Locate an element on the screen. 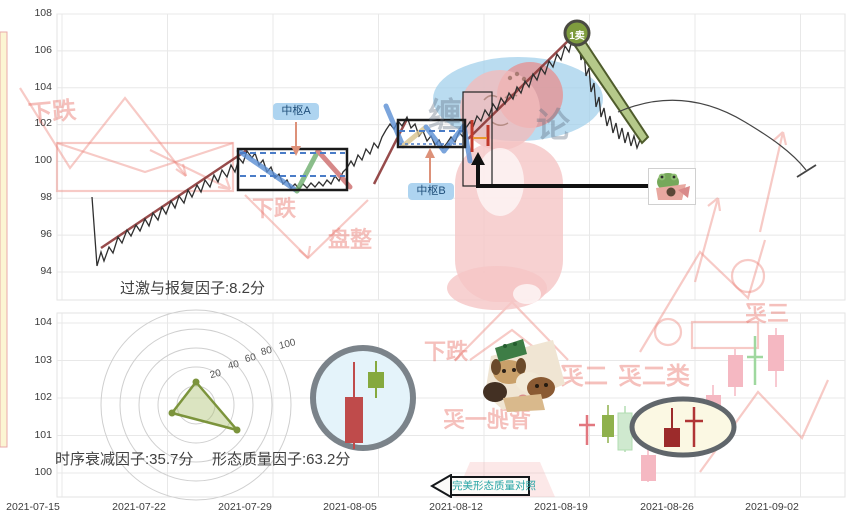  bottom-y-tick: 102 is located at coordinates (43, 397).